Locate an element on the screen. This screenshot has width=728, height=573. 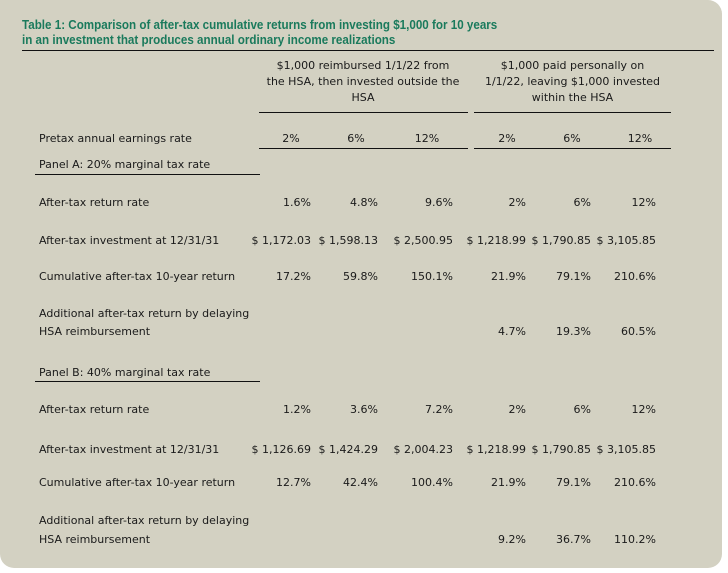
cell: $ 1,424.29 is located at coordinates (348, 449).